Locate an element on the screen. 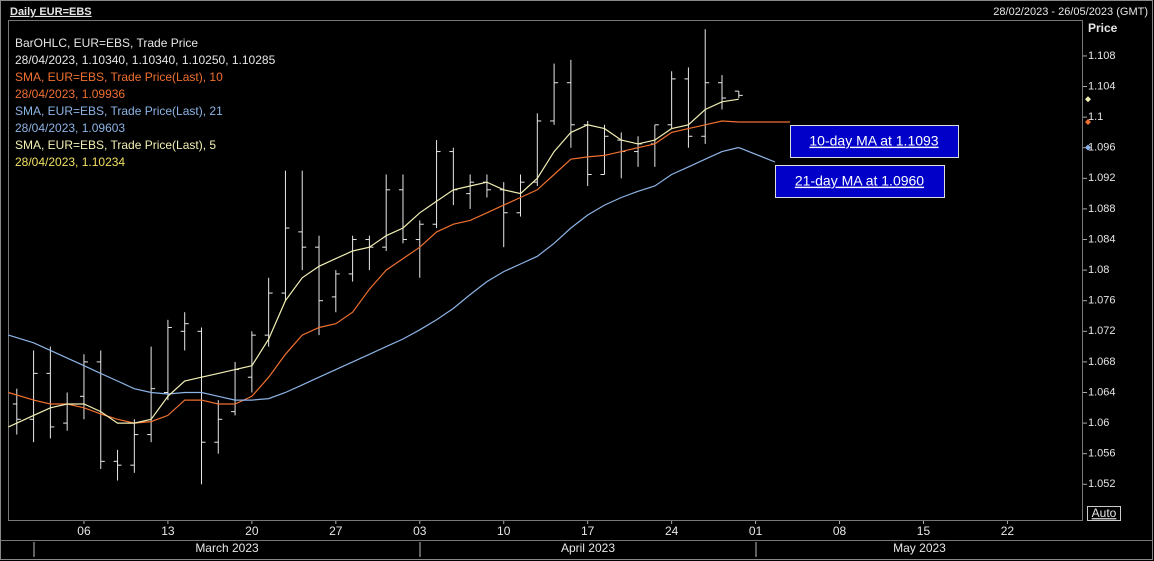 This screenshot has width=1154, height=561. chart-title: Daily EUR=EBS is located at coordinates (51, 12).